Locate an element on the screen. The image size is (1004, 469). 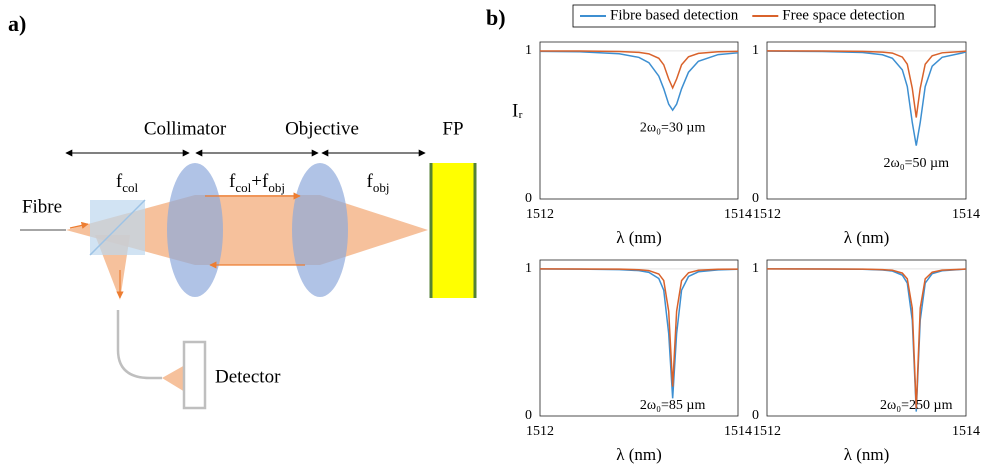
detector-fibre is located at coordinates (139, 345).